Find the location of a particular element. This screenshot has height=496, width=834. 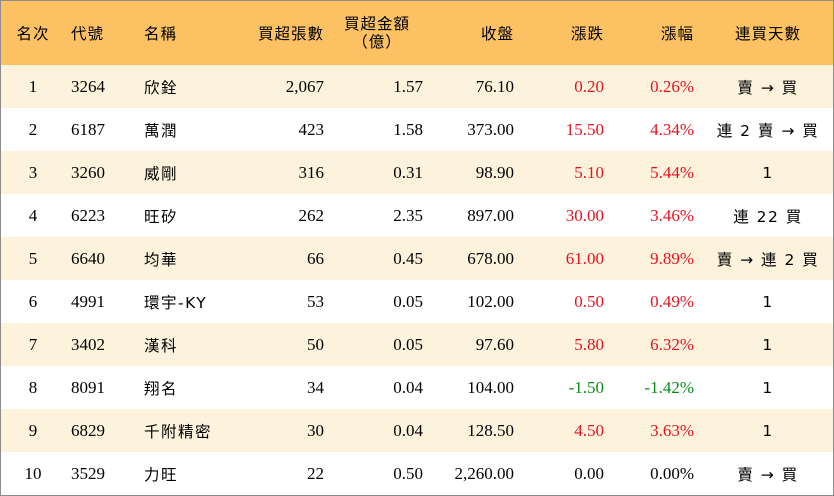

header-name: 名稱 is located at coordinates (161, 34).